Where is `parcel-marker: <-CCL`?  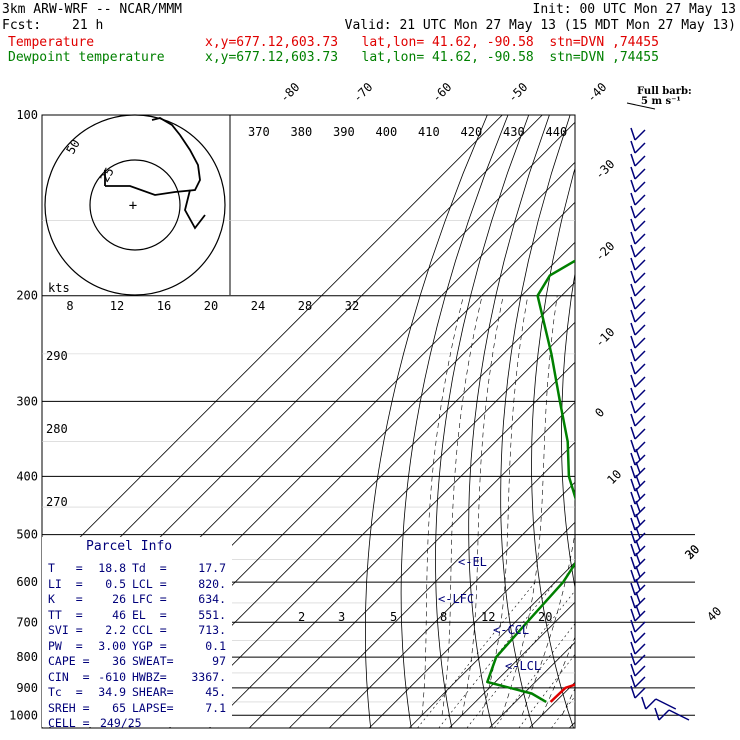 parcel-marker: <-CCL is located at coordinates (511, 630).